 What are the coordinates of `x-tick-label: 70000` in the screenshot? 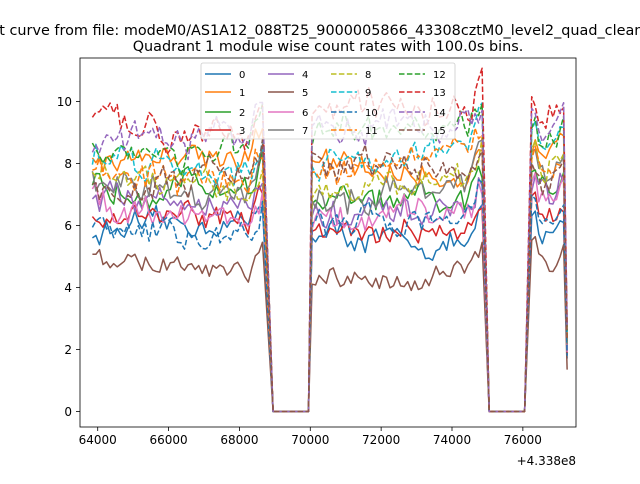 It's located at (310, 440).